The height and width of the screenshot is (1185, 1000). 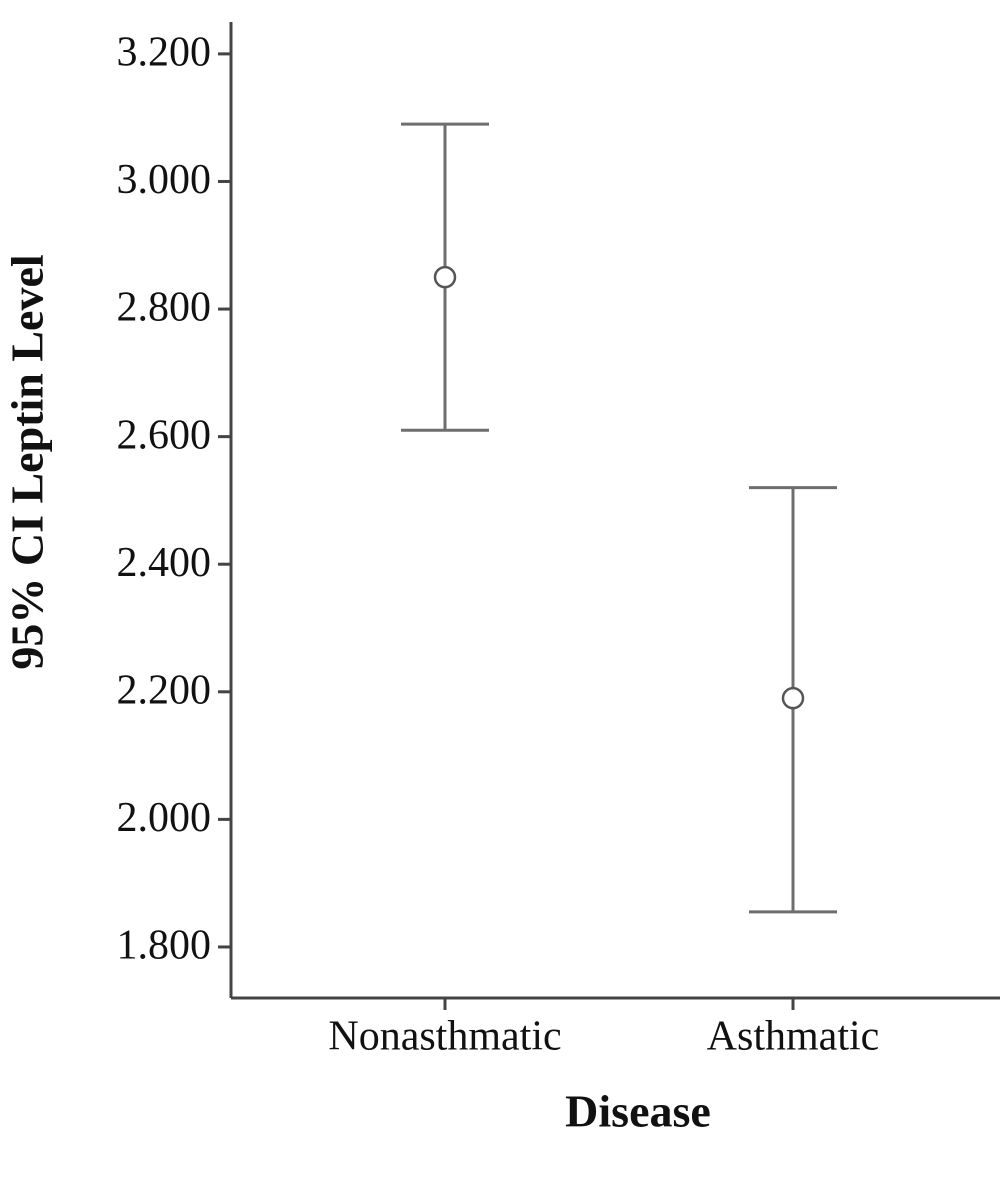 I want to click on y-tick-label: 2.600, so click(x=164, y=435).